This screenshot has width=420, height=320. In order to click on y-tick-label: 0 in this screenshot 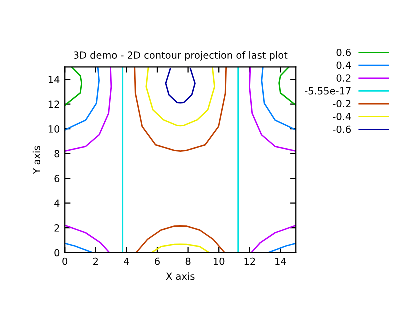, I will do `click(57, 253)`.